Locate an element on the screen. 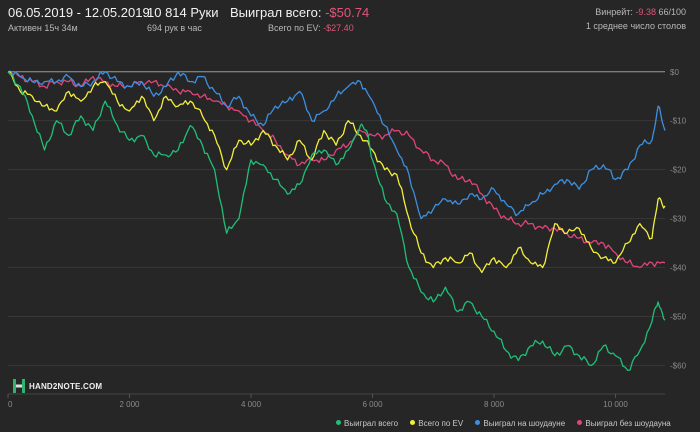  x-tick-label: 10 000 is located at coordinates (615, 404).